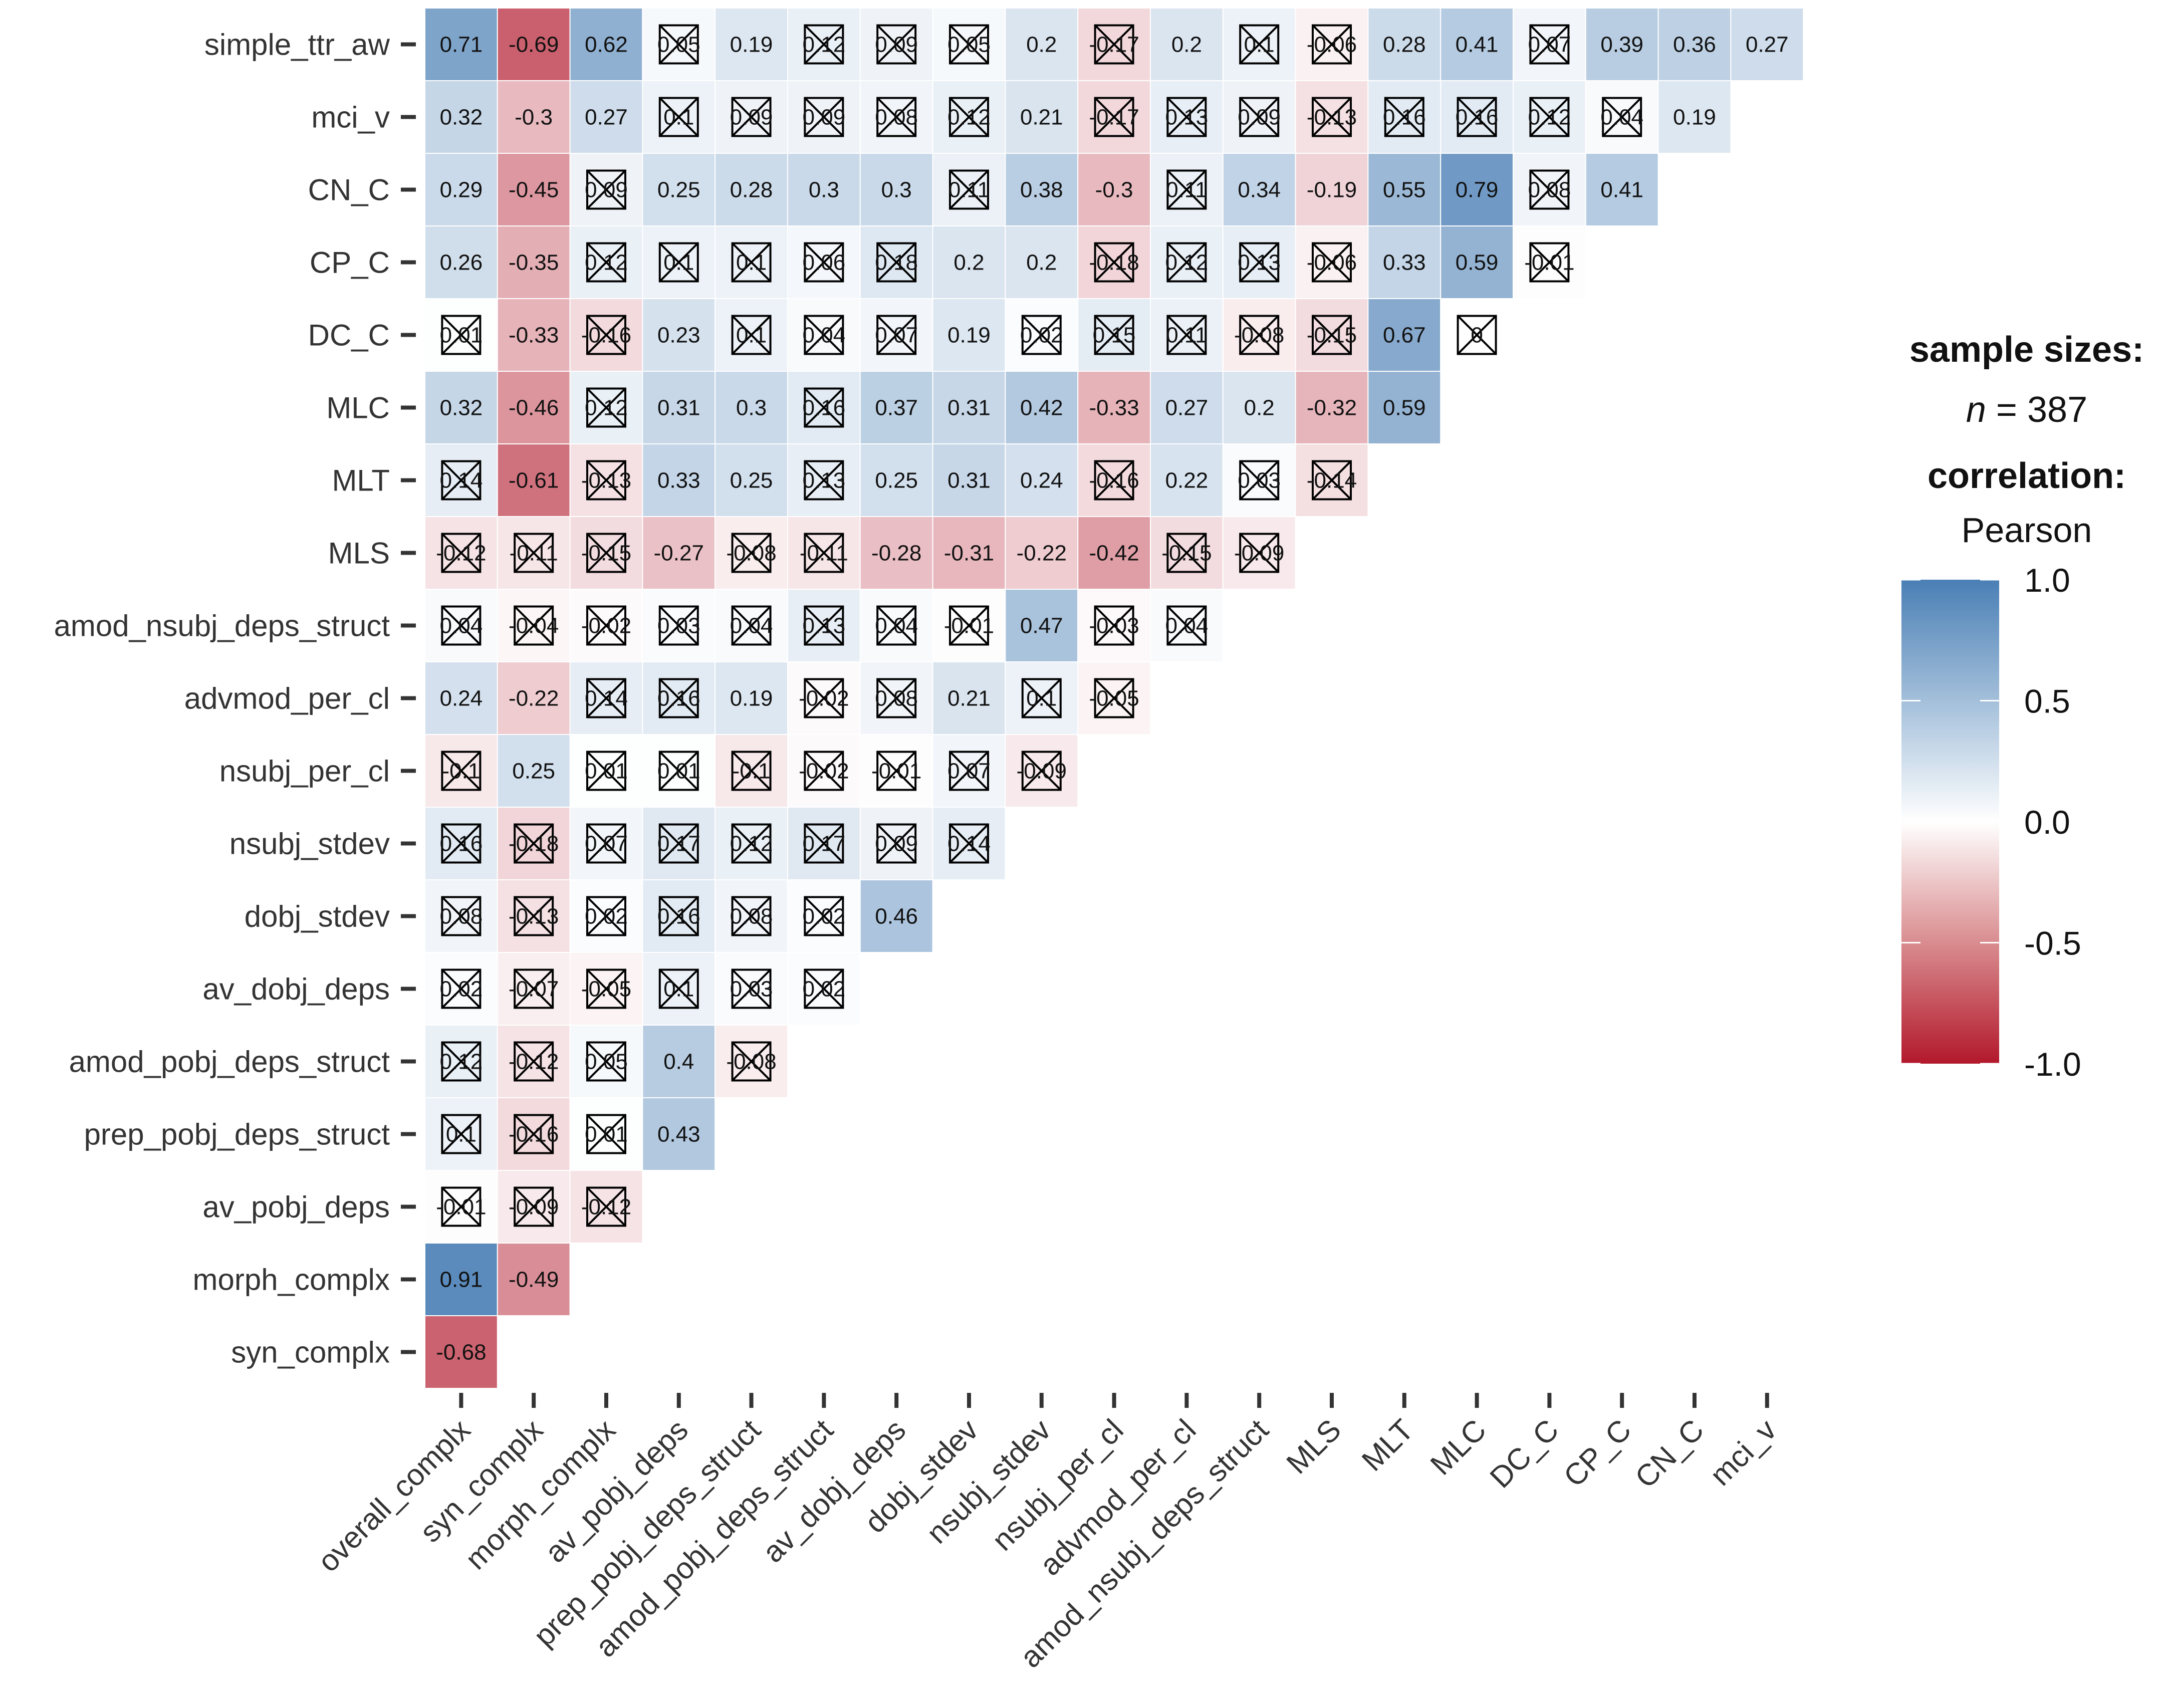 Image resolution: width=2163 pixels, height=1708 pixels. I want to click on heatmap-cell: 0.29, so click(461, 189).